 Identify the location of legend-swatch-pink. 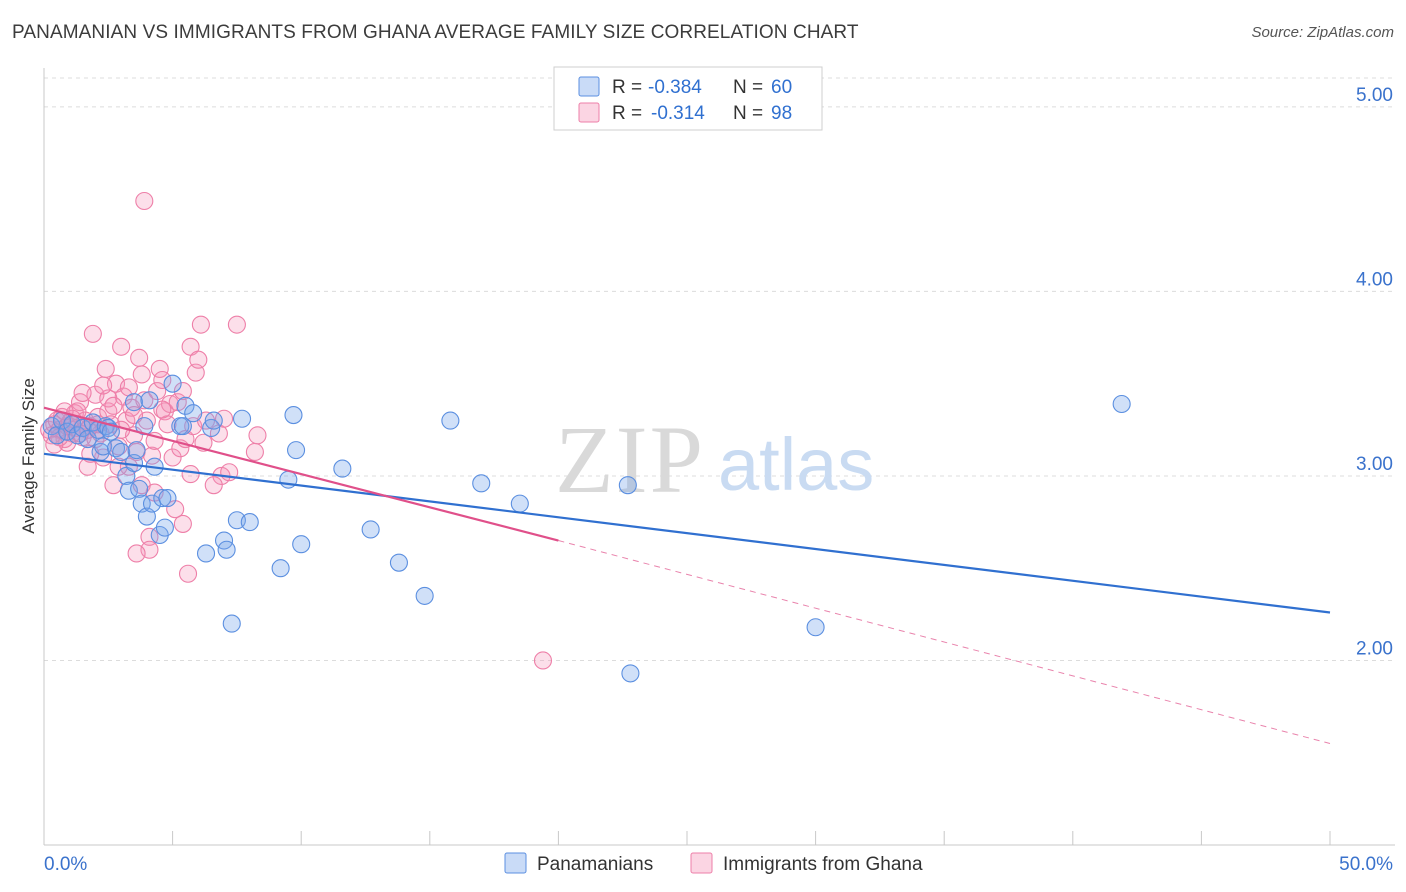
(589, 112).